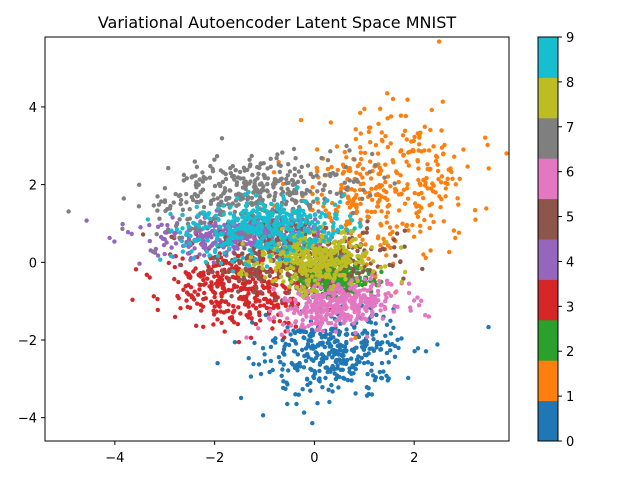  I want to click on x-tick-label: −2, so click(214, 458).